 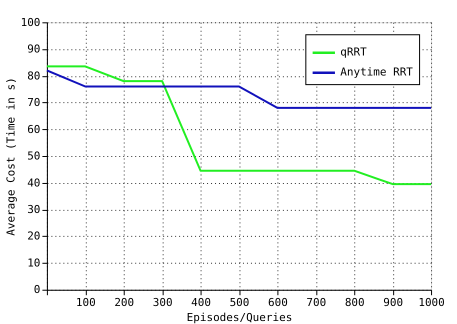 What do you see at coordinates (278, 303) in the screenshot?
I see `x-tick-label: 600` at bounding box center [278, 303].